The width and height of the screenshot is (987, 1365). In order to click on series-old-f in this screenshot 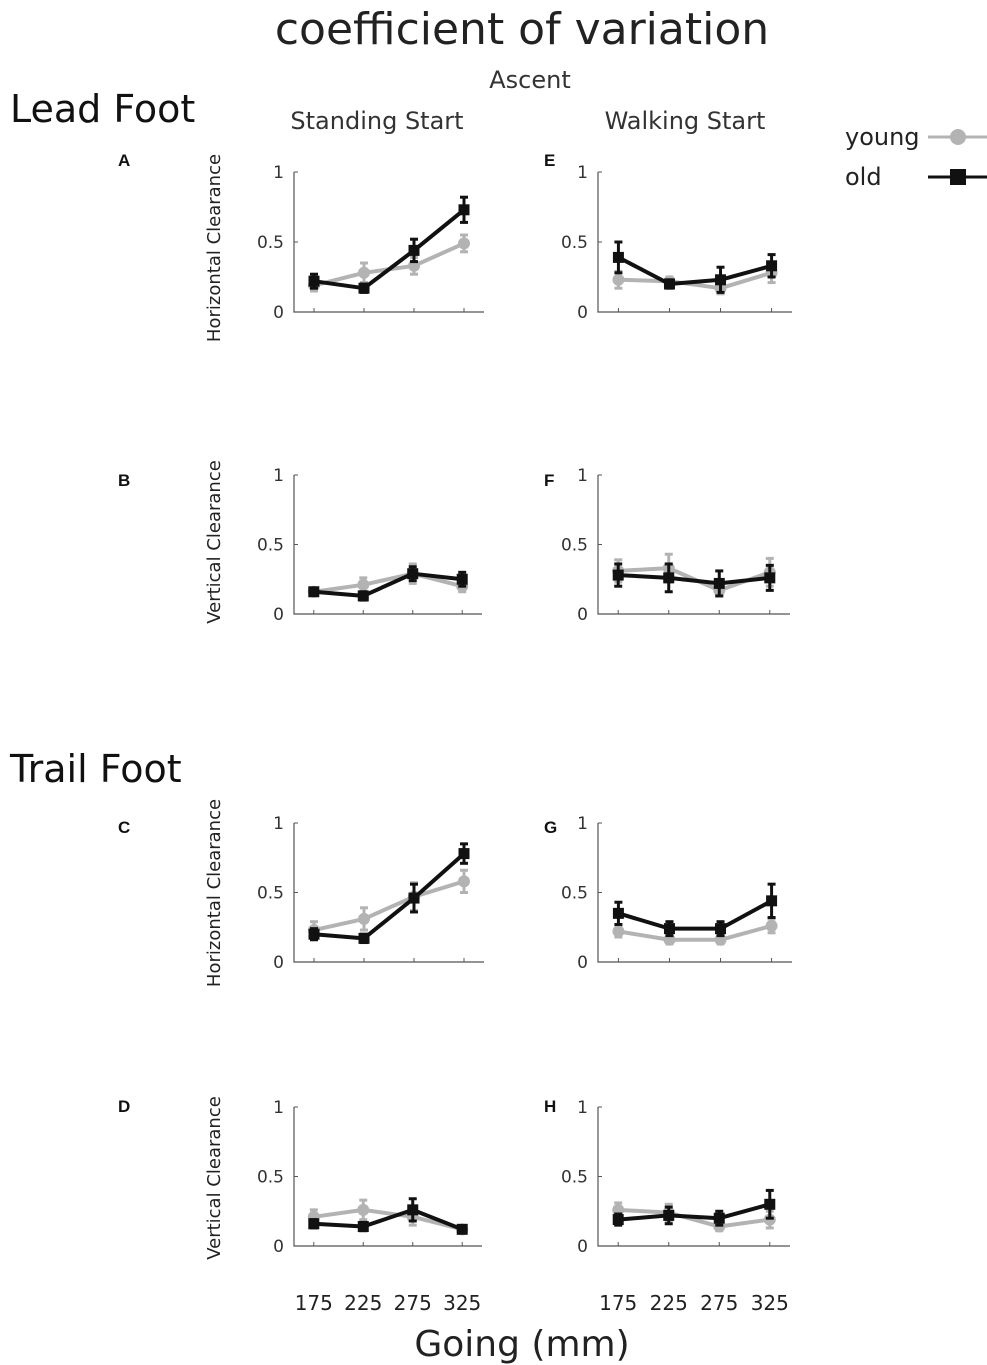, I will do `click(694, 580)`.